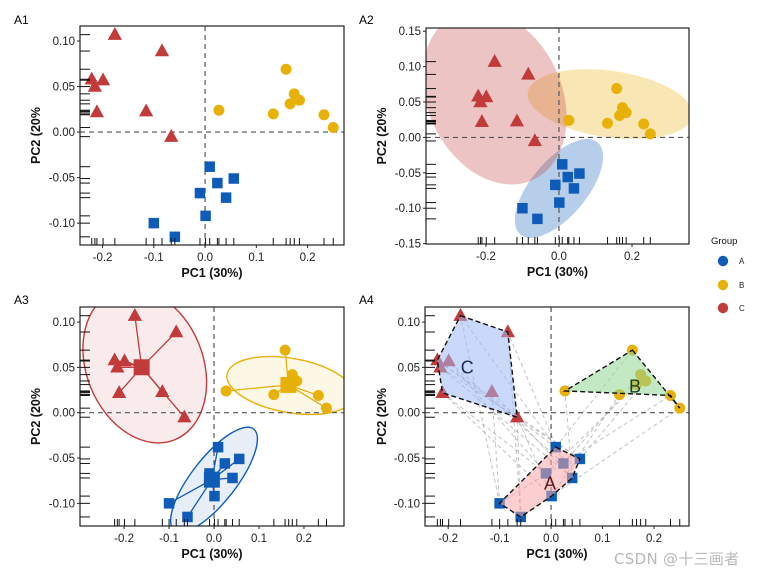  I want to click on spider-line-b, so click(257, 388).